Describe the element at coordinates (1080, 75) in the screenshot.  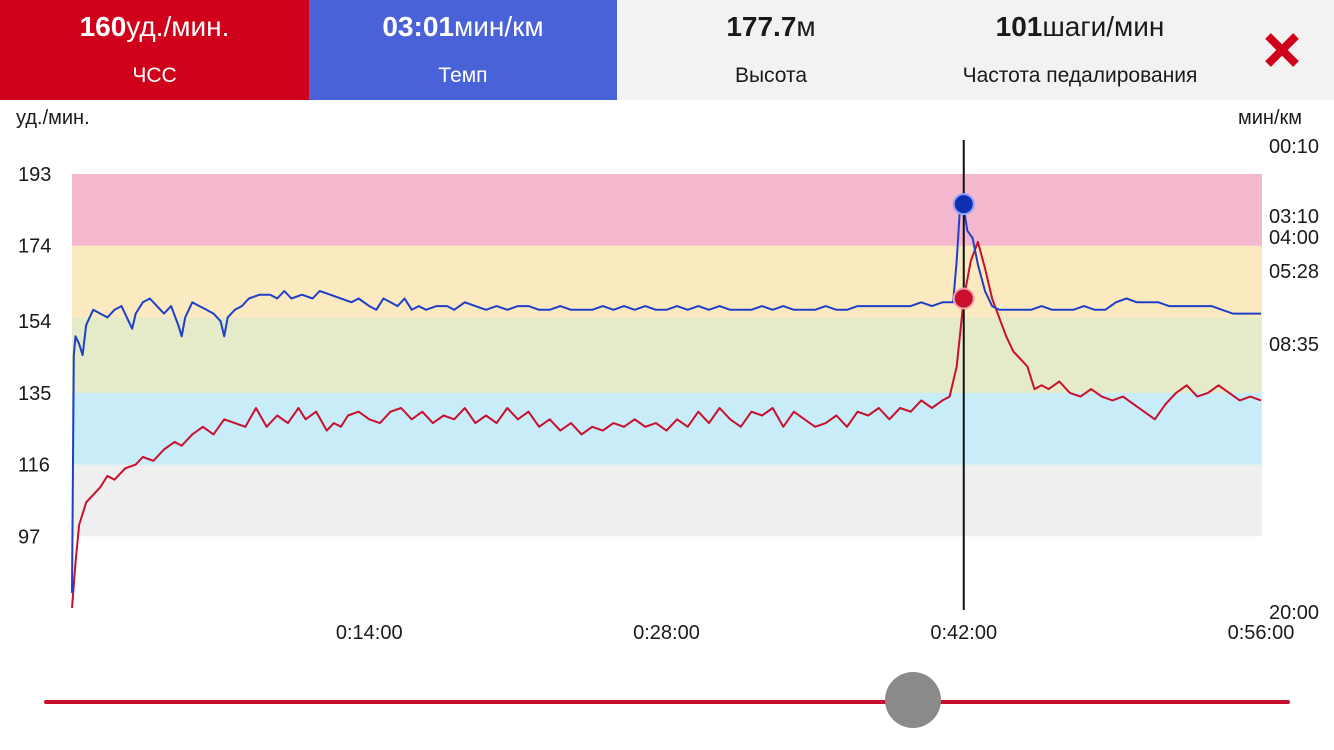
I see `cadence-label: Частота педалирования` at that location.